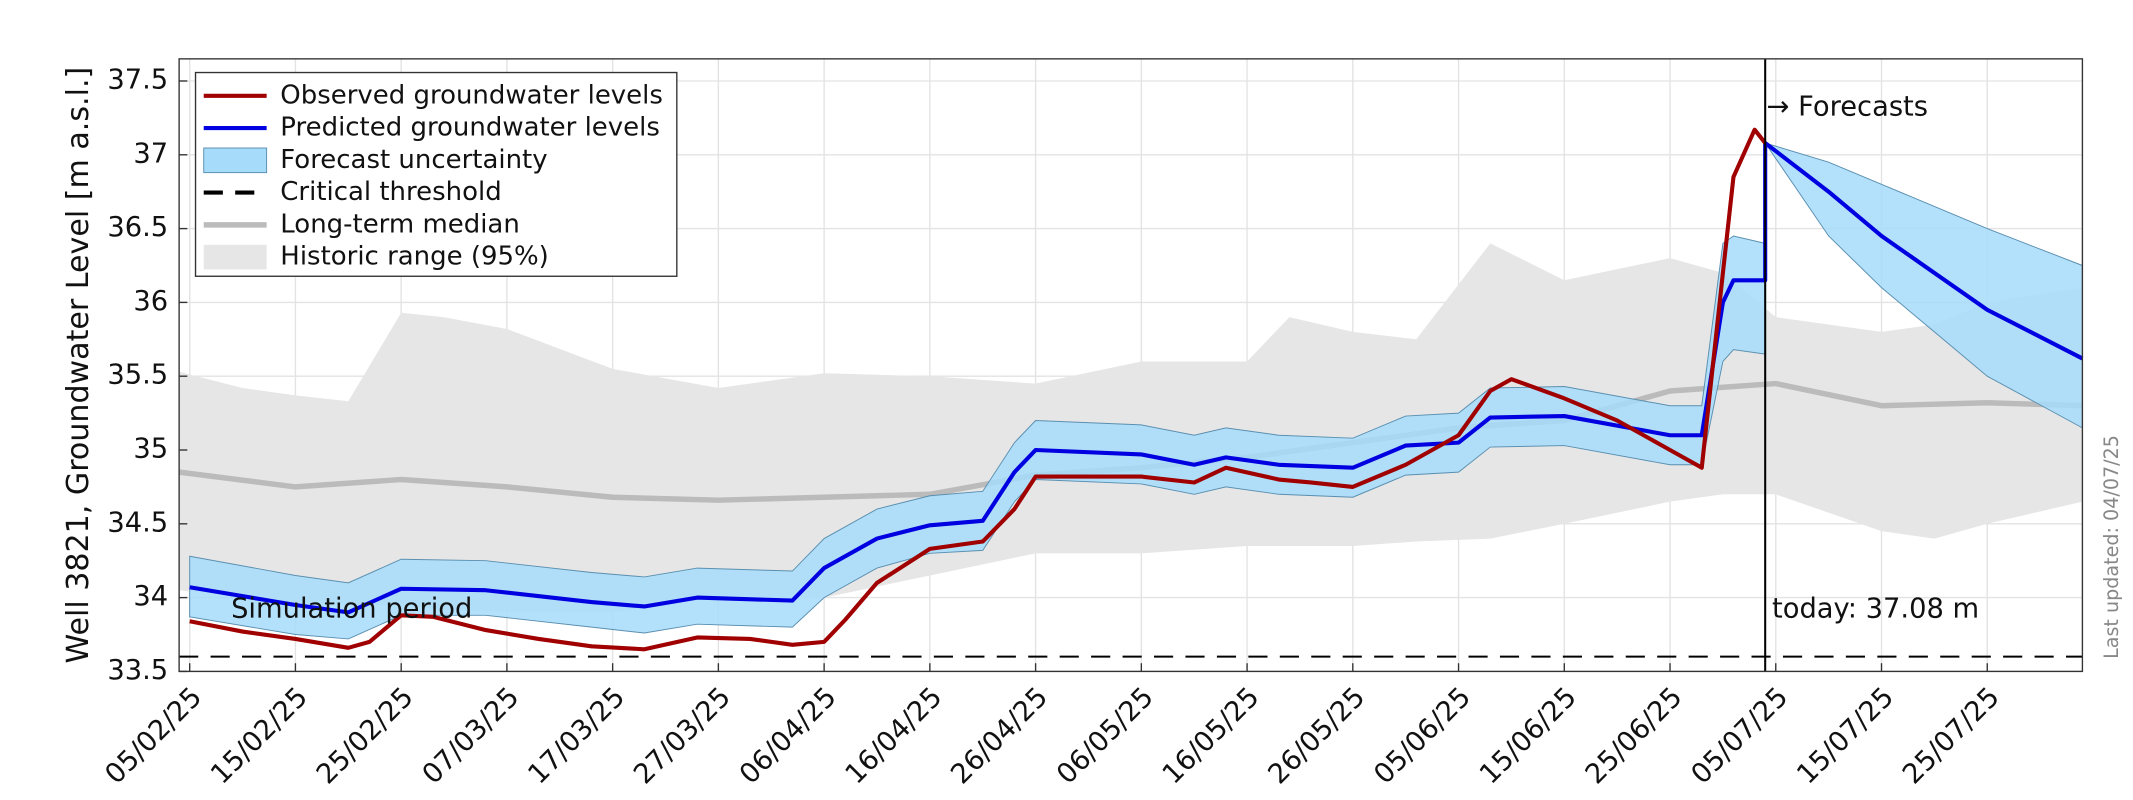 The width and height of the screenshot is (2133, 800). I want to click on today-label: today: 37.08 m, so click(1875, 608).